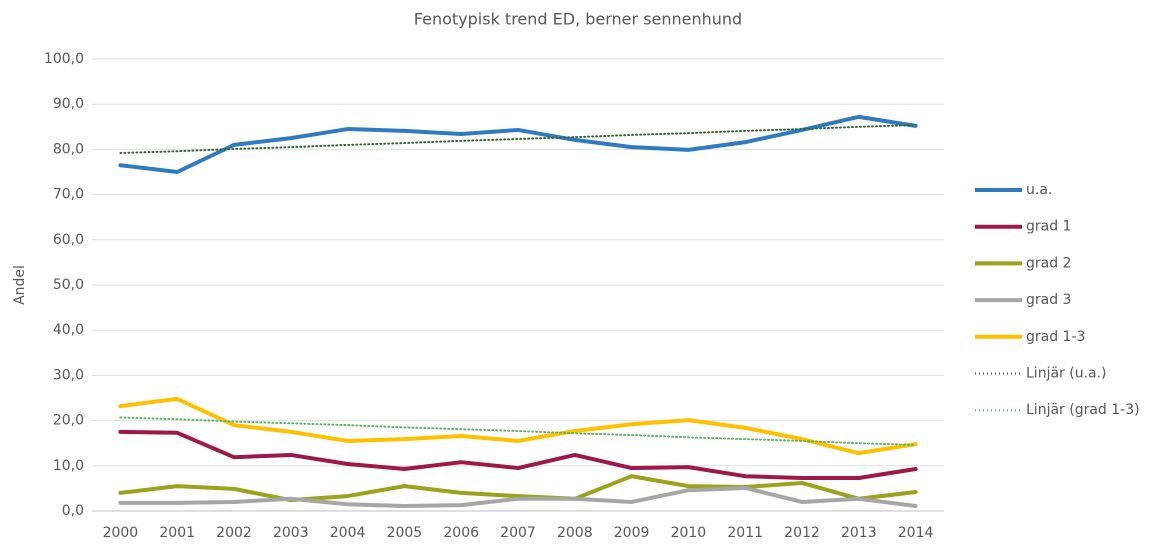 This screenshot has width=1164, height=545. What do you see at coordinates (1048, 300) in the screenshot?
I see `legend-label: grad 3` at bounding box center [1048, 300].